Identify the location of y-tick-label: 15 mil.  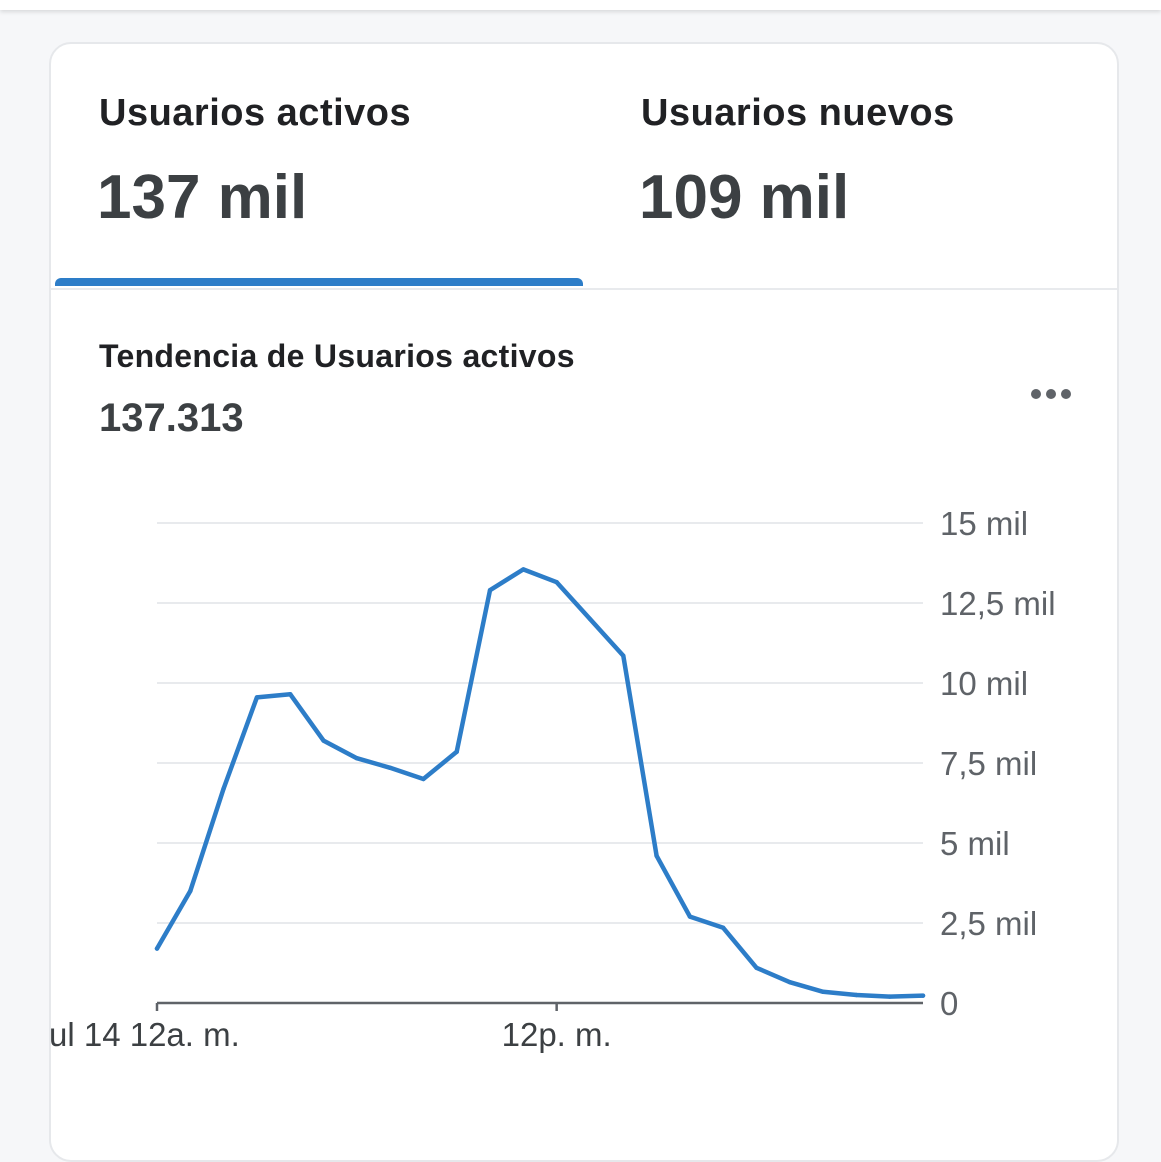
(984, 523).